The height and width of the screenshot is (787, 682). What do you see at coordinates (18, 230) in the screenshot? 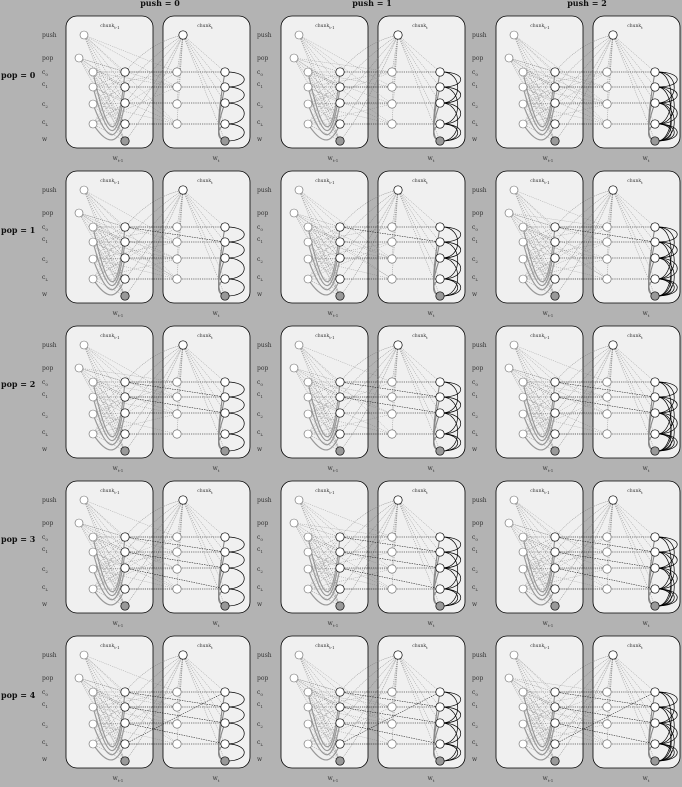
I see `row-header-pop-1: pop = 1` at bounding box center [18, 230].